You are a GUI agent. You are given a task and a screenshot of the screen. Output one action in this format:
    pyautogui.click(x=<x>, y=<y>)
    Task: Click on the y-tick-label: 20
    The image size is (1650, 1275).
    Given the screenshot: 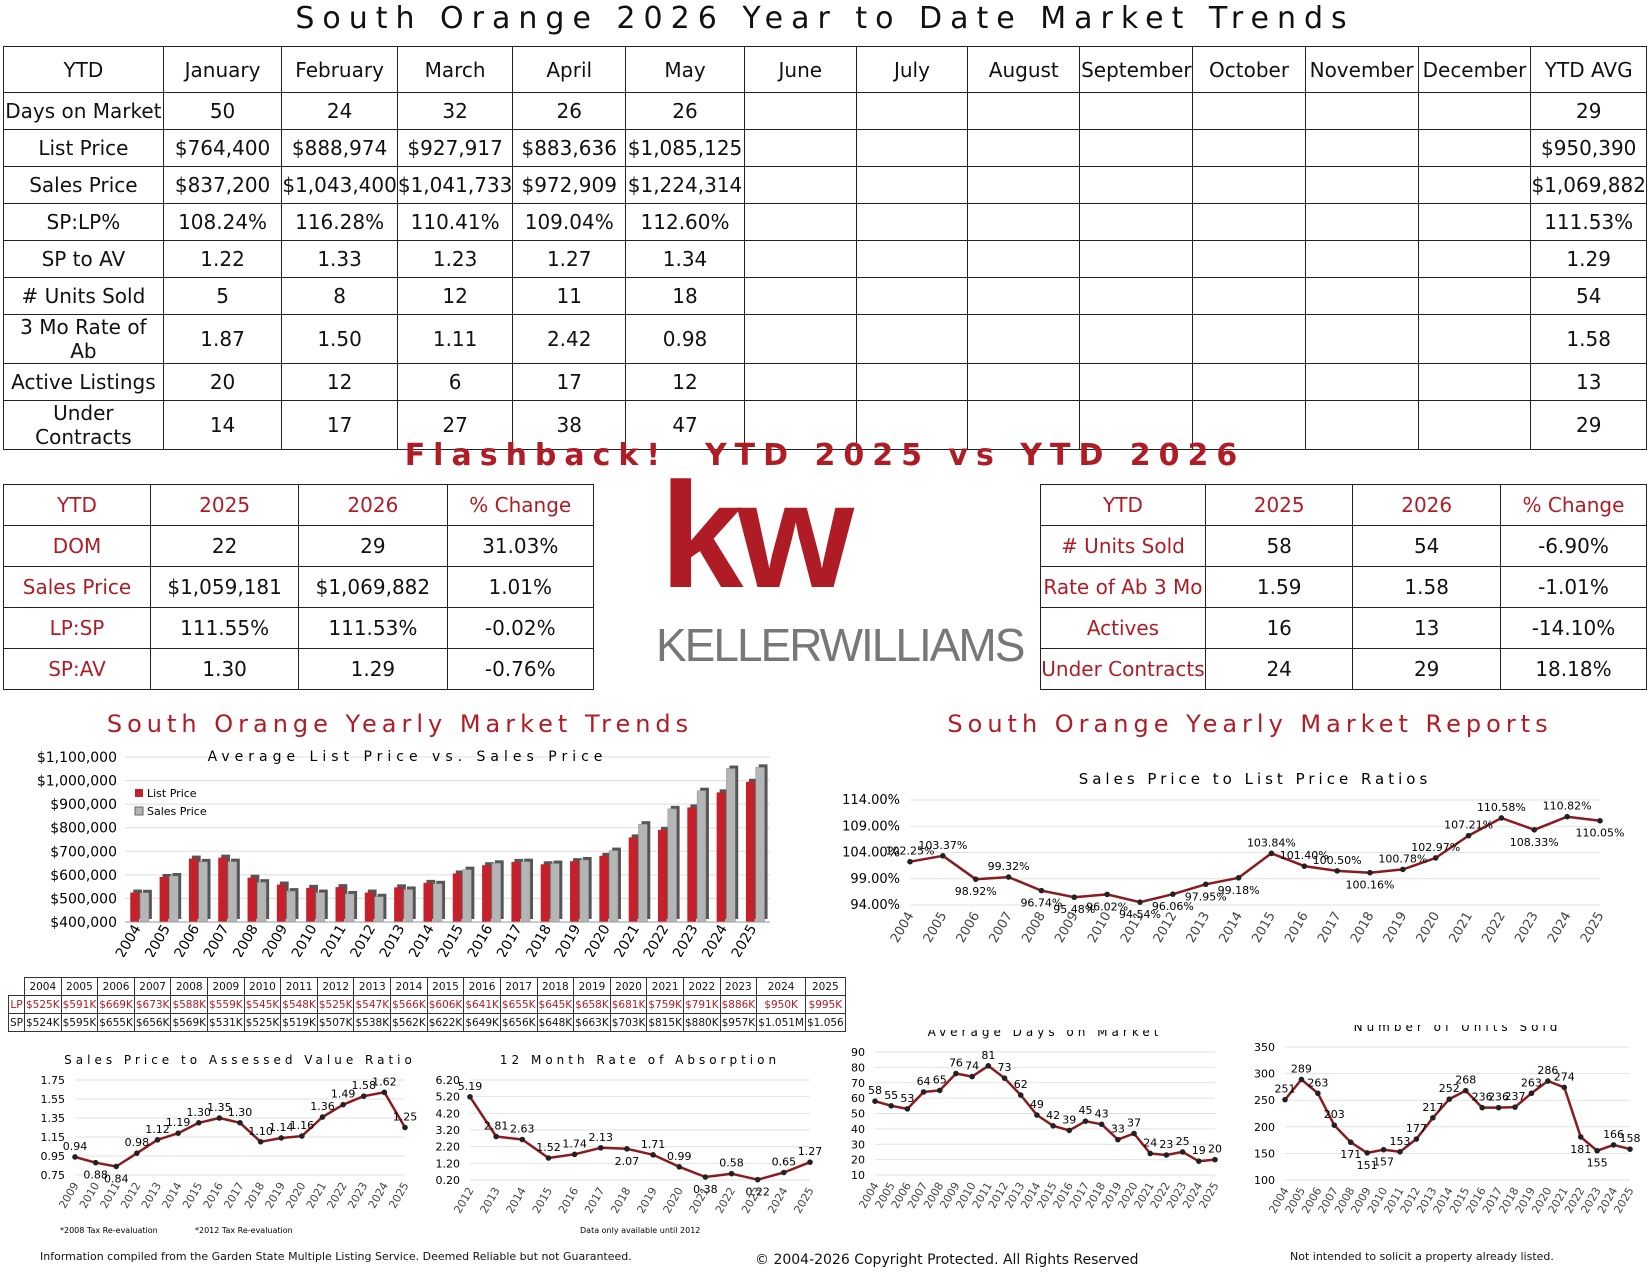 What is the action you would take?
    pyautogui.click(x=858, y=1160)
    